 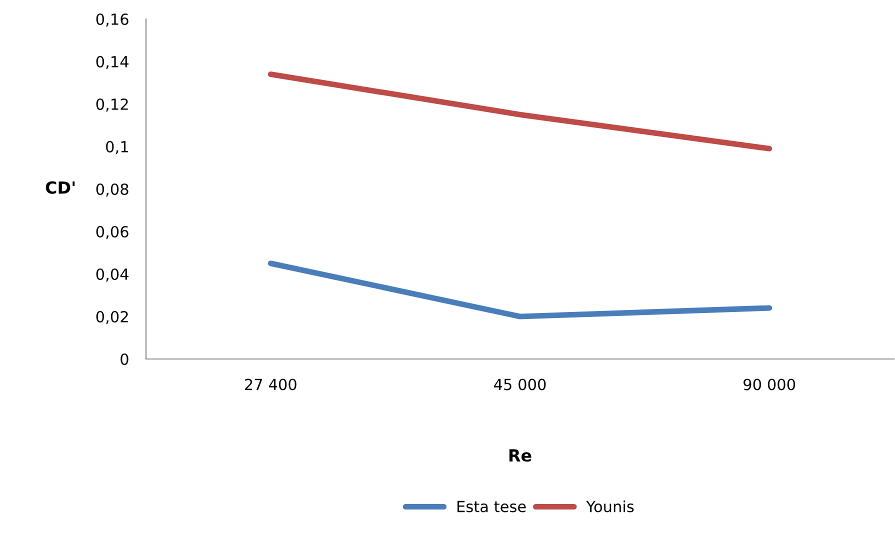 What do you see at coordinates (124, 359) in the screenshot?
I see `y-tick-label: 0` at bounding box center [124, 359].